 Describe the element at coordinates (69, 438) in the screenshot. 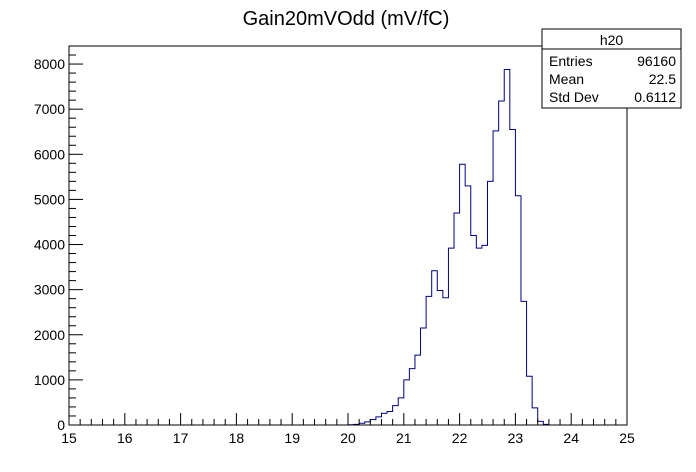

I see `x-tick-label: 15` at that location.